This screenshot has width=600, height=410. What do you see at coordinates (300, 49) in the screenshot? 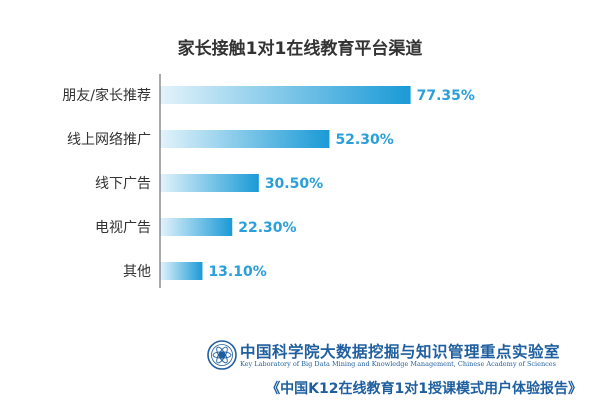
I see `chart-title: 家长接触1对1在线教育平台渠道` at bounding box center [300, 49].